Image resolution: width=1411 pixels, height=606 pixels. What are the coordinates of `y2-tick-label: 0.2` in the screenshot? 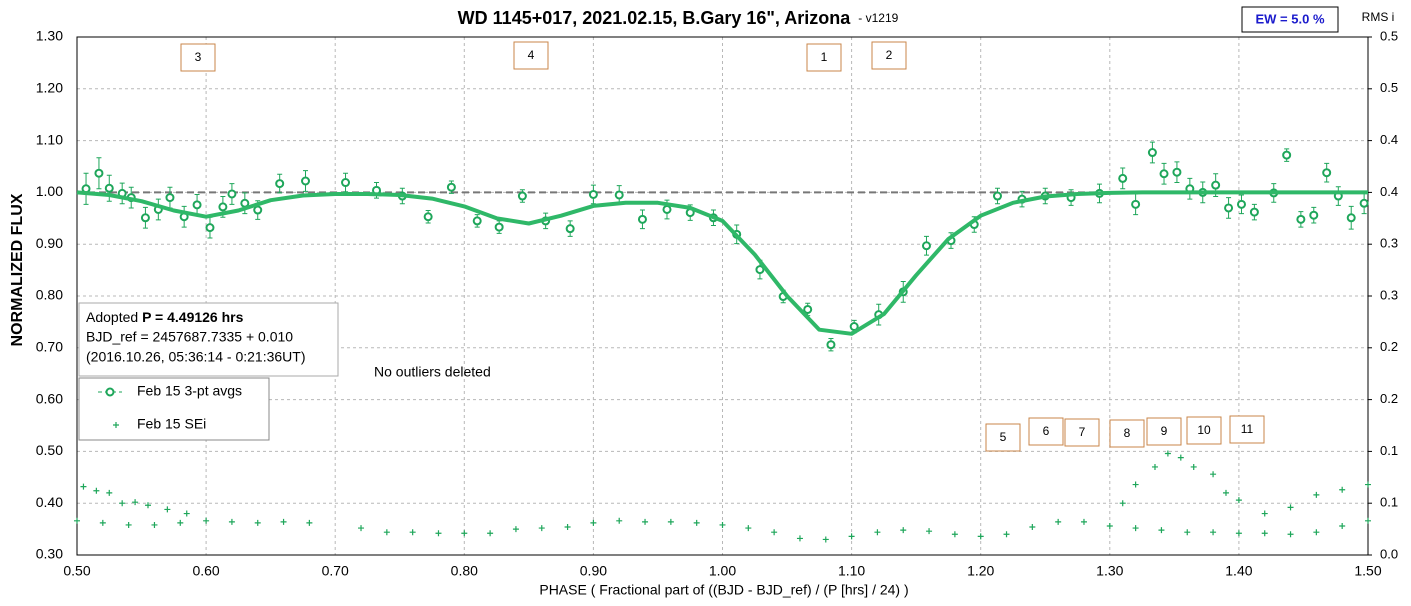 It's located at (1389, 346).